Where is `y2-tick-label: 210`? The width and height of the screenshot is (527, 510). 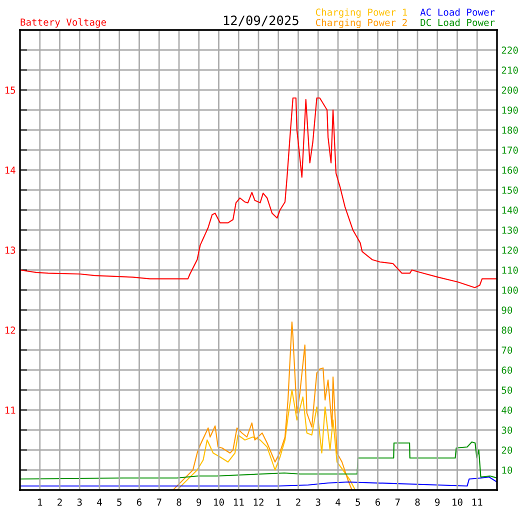
y2-tick-label: 210 is located at coordinates (510, 70).